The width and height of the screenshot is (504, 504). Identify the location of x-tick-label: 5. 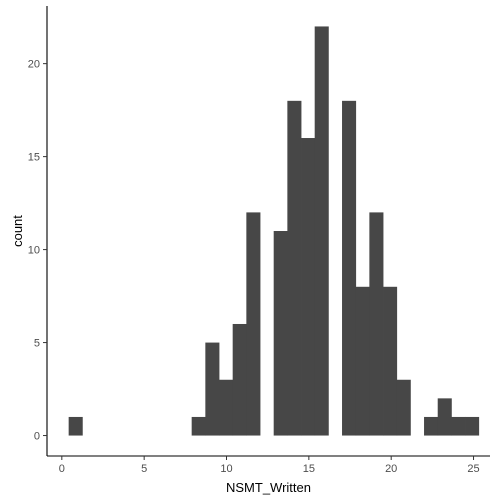
(144, 469).